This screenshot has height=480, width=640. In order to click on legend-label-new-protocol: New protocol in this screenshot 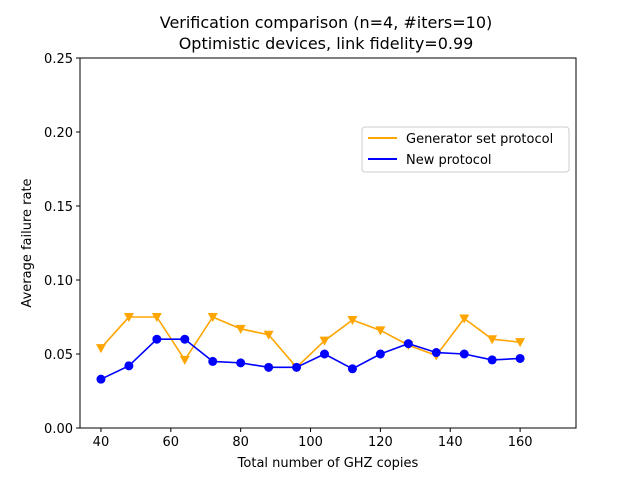, I will do `click(449, 160)`.